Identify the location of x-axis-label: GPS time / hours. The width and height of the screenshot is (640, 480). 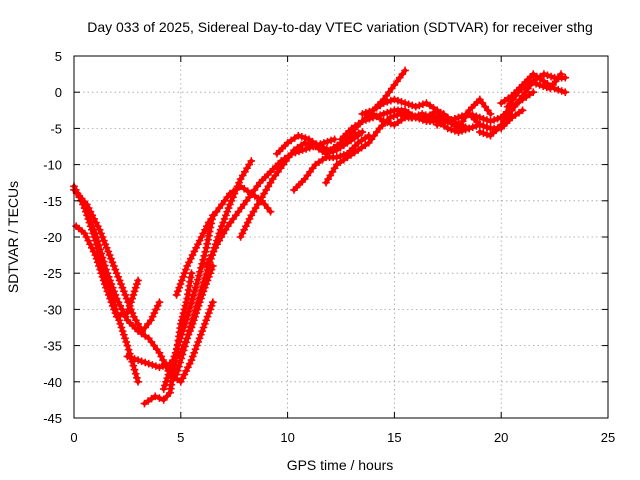
(340, 465).